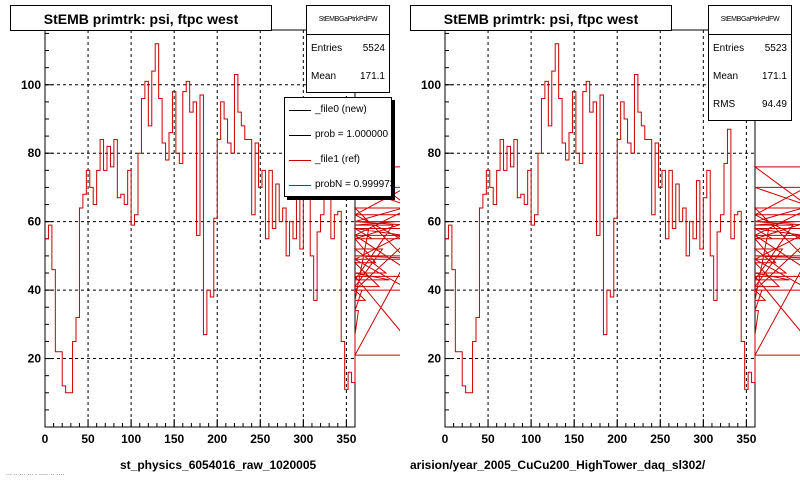 This screenshot has height=480, width=800. Describe the element at coordinates (348, 77) in the screenshot. I see `stats-mean-row-left: Mean 171.1` at that location.